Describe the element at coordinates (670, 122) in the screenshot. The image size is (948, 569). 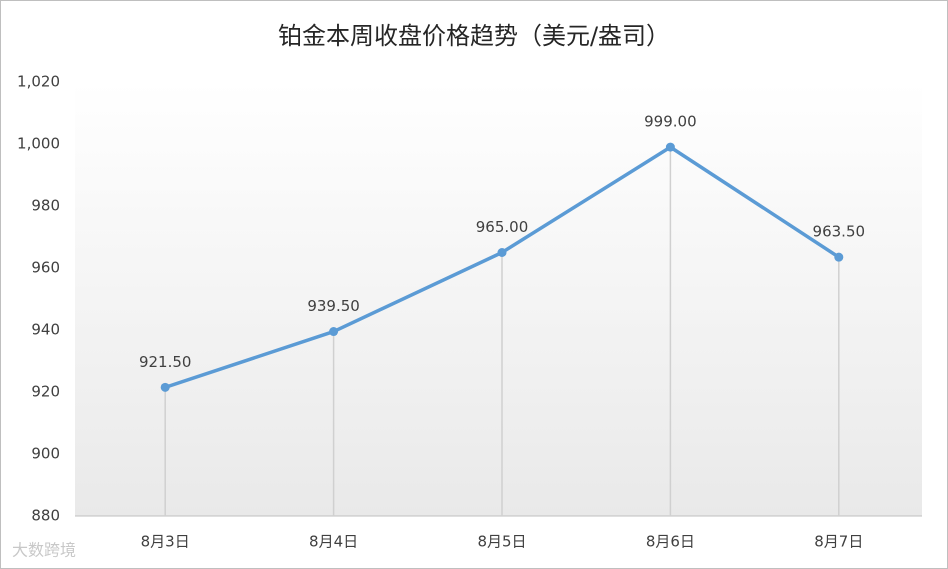
I see `data-label: 999.00` at that location.